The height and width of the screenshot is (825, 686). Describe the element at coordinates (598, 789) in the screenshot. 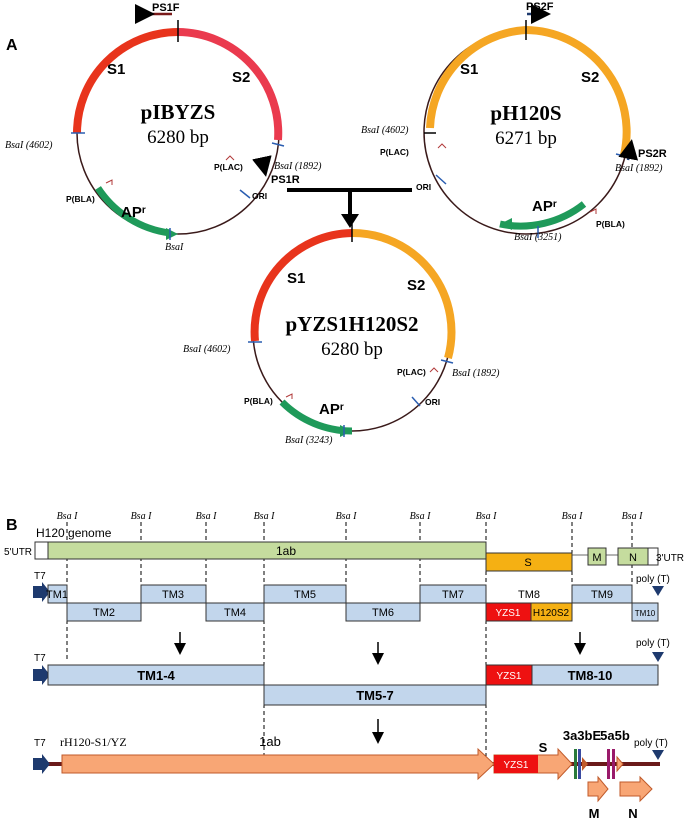

I see `gene-m-arrow` at that location.